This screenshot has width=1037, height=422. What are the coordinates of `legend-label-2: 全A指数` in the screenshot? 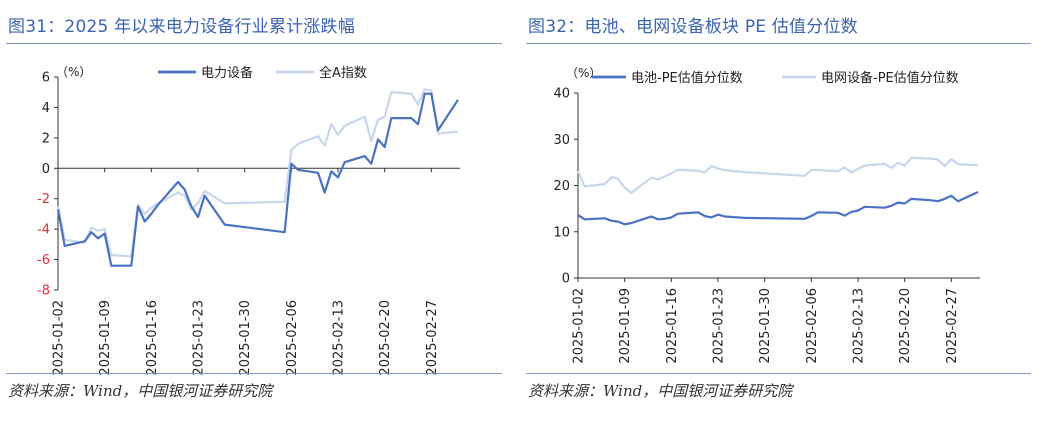 It's located at (343, 73).